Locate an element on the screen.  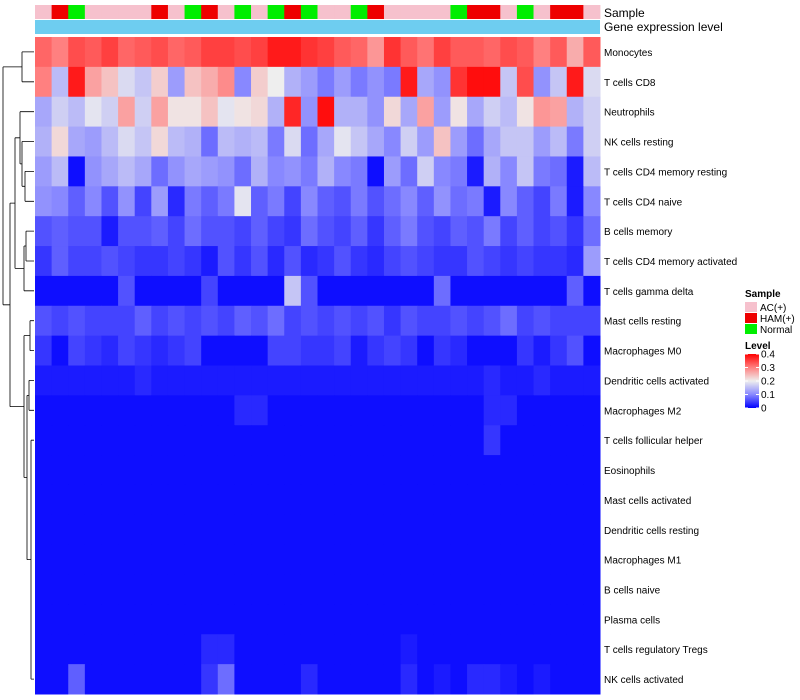
row-label: NK cells activated is located at coordinates (643, 680).